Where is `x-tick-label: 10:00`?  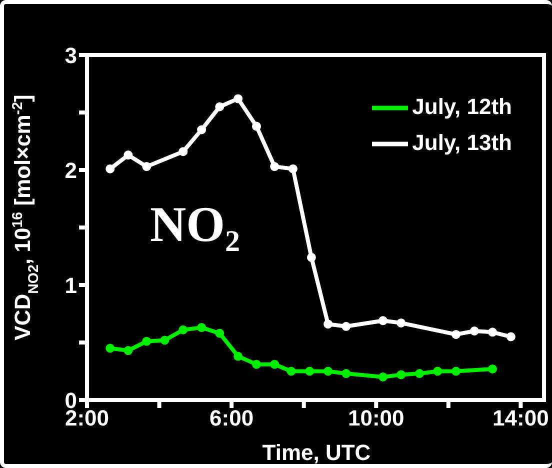 x-tick-label: 10:00 is located at coordinates (376, 418).